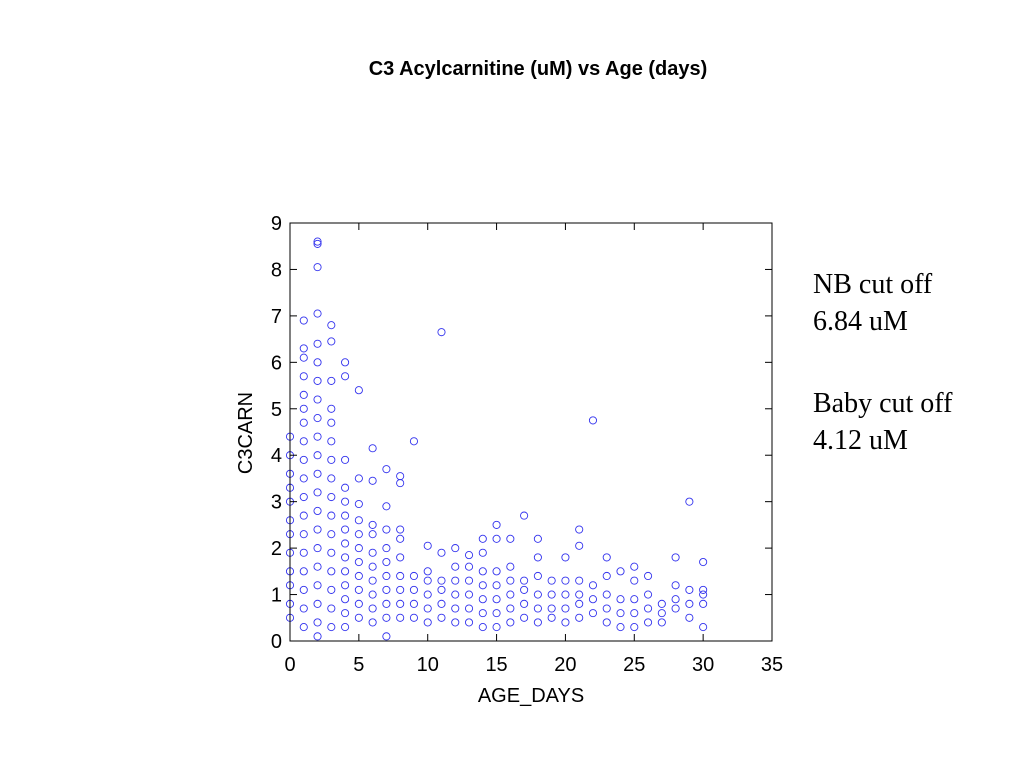 This screenshot has height=768, width=1024. Describe the element at coordinates (276, 642) in the screenshot. I see `y-tick-label: 0` at that location.